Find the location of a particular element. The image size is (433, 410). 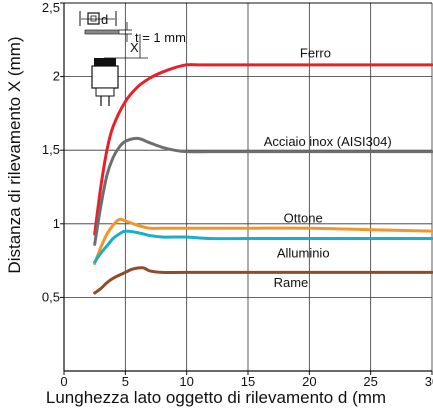

series-label: Acciaio inox (AISI304) is located at coordinates (328, 141).